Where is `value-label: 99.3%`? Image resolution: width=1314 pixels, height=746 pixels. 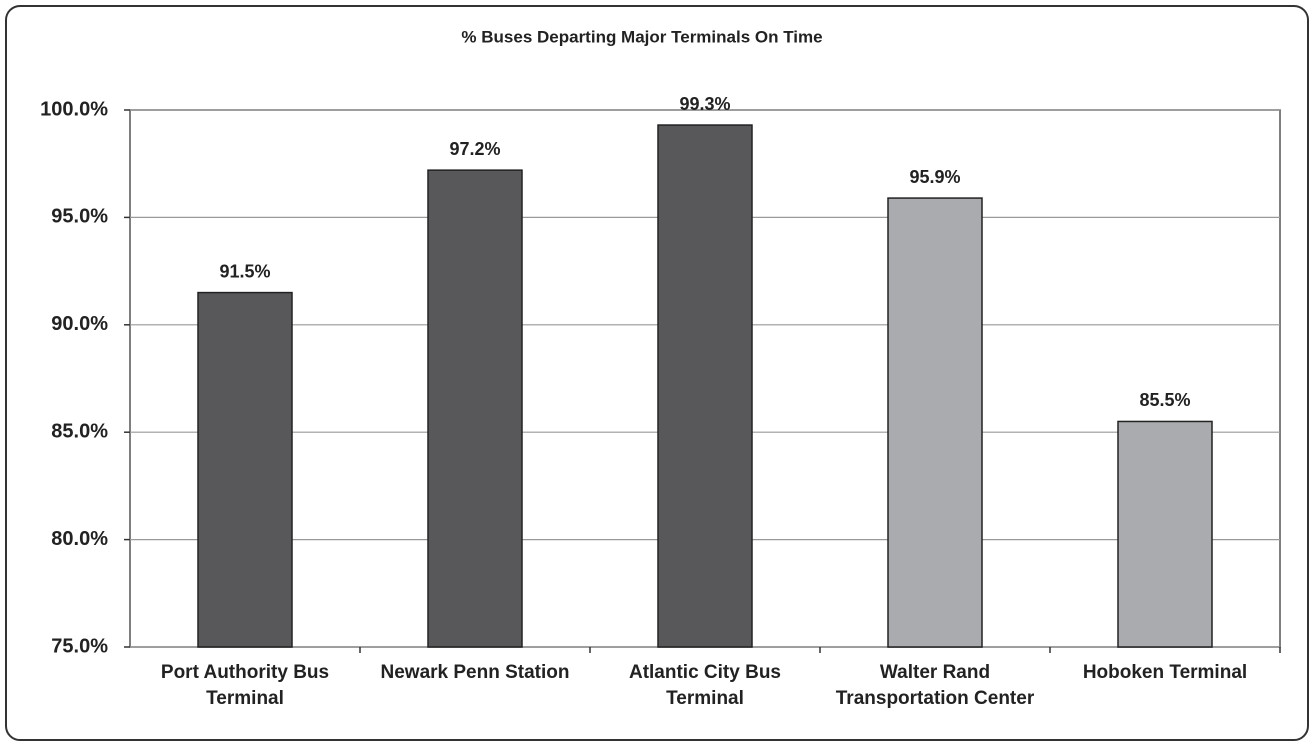
value-label: 99.3% is located at coordinates (704, 104).